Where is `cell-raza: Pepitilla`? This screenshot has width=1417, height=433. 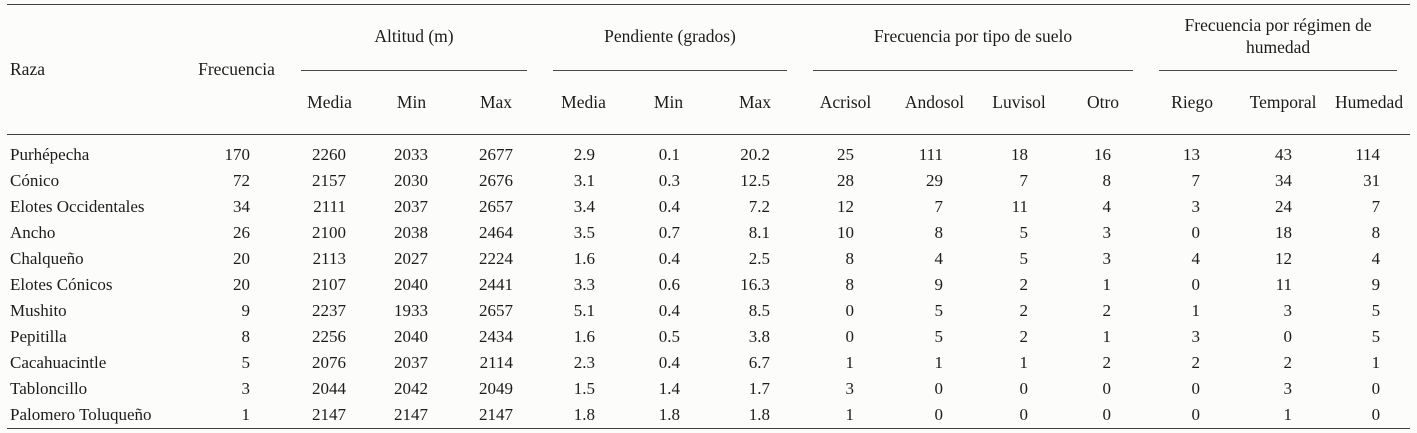
cell-raza: Pepitilla is located at coordinates (38, 336).